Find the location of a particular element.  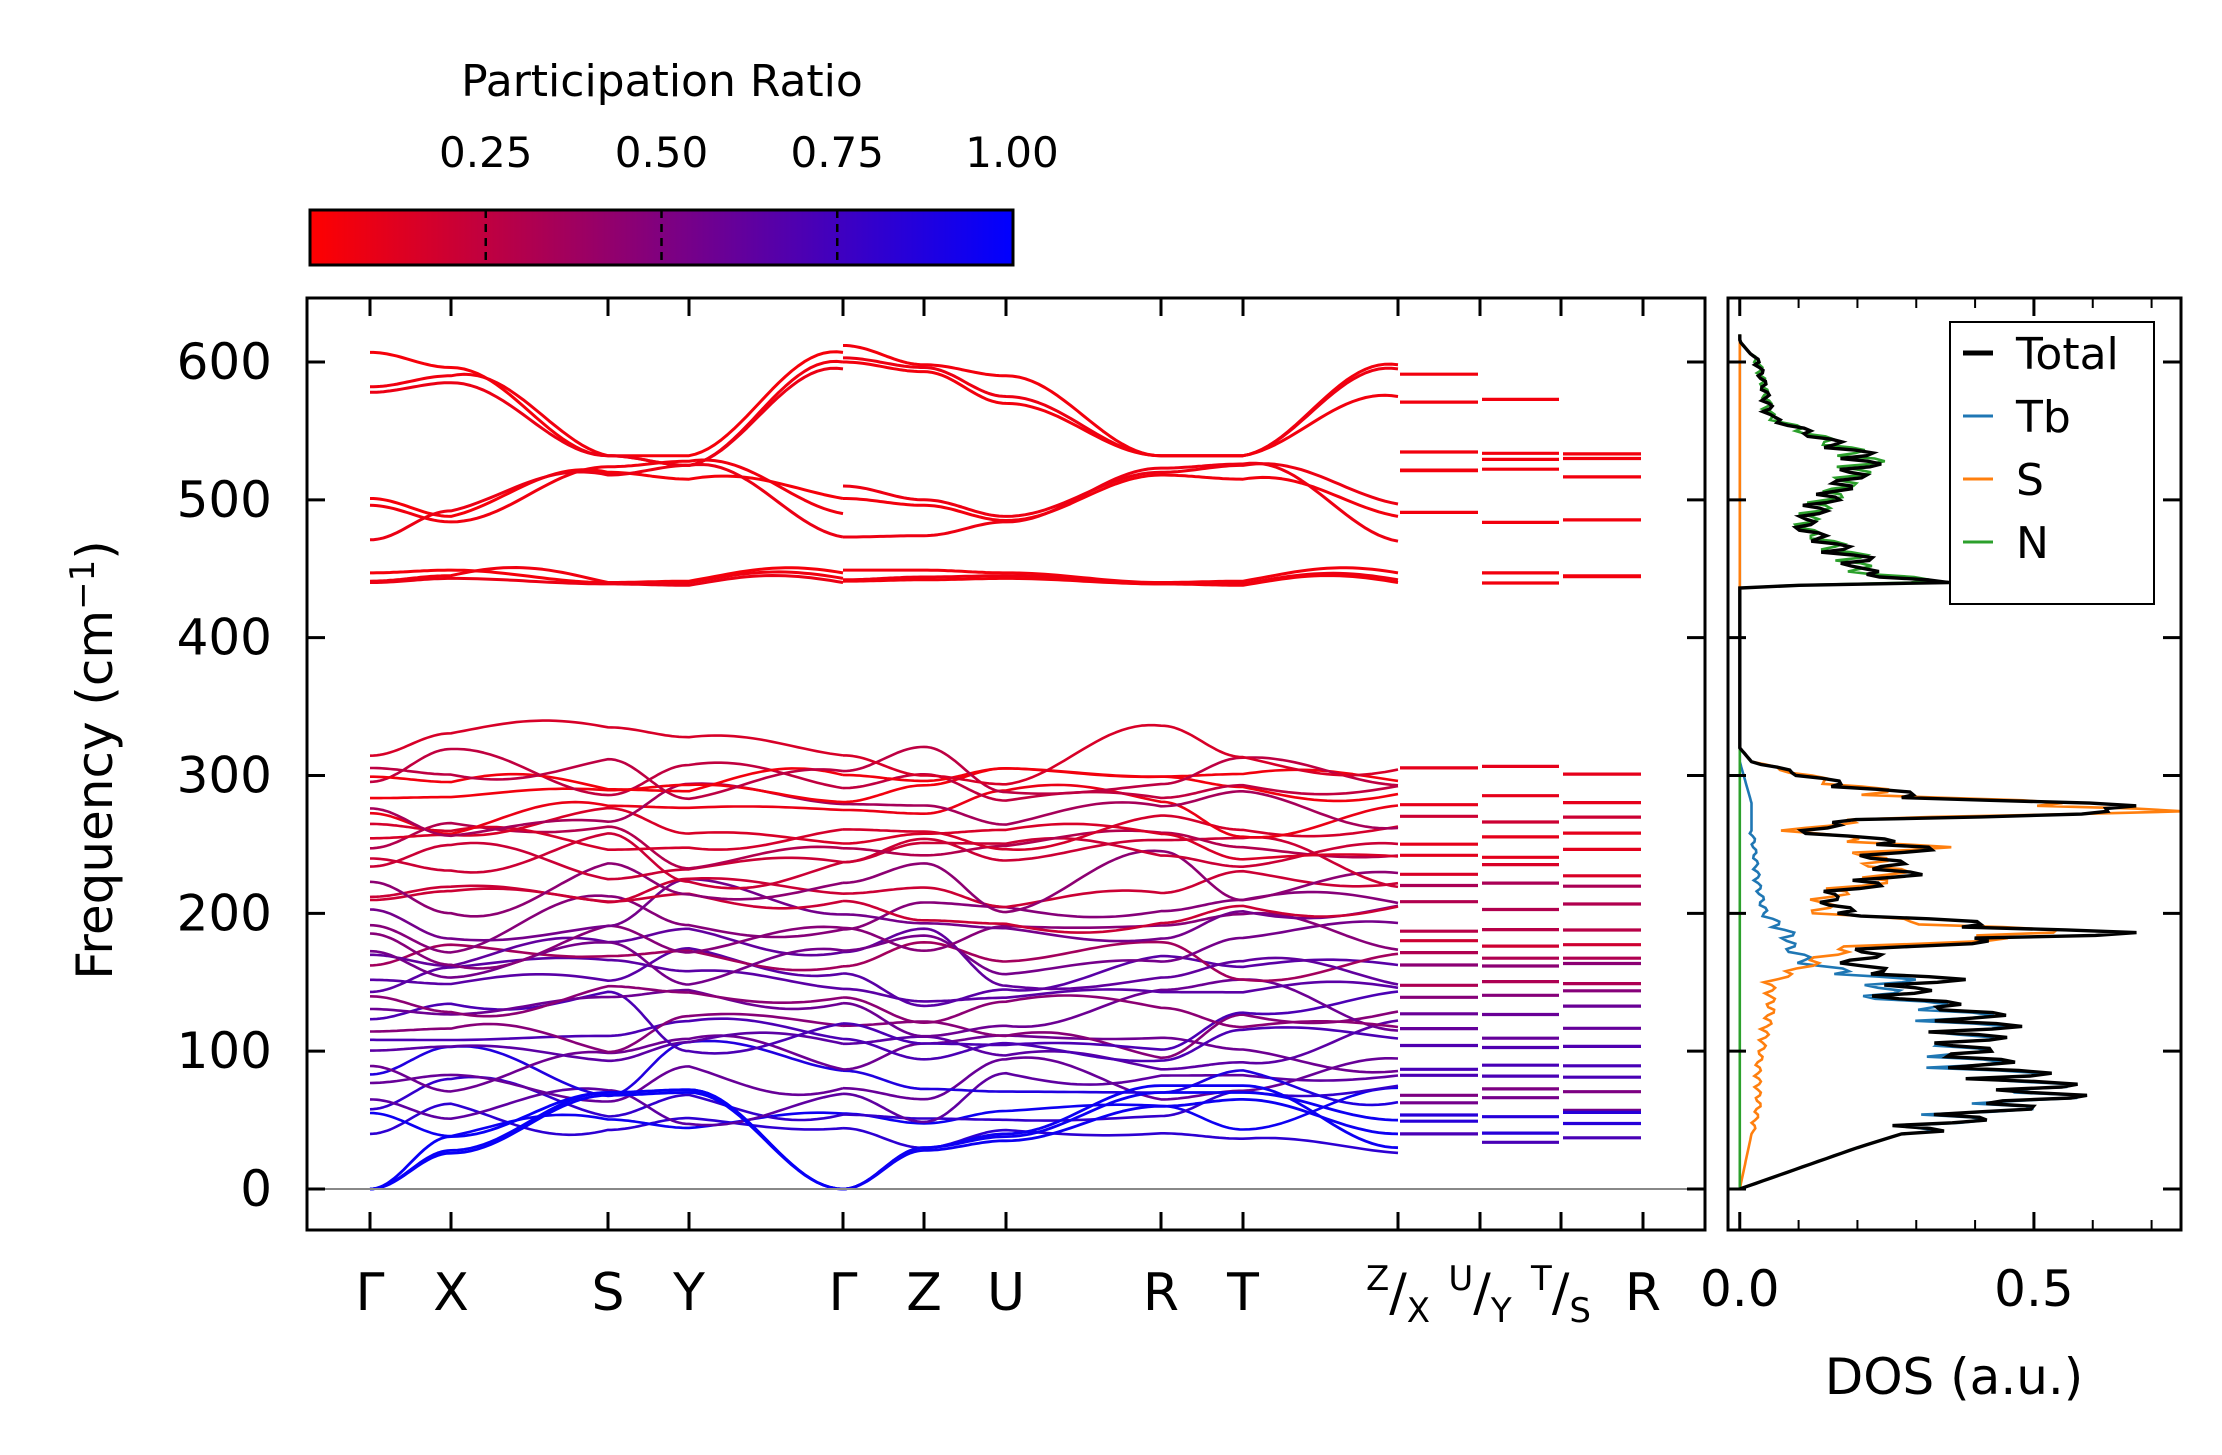

band-x-tick-label: U is located at coordinates (1006, 1293).